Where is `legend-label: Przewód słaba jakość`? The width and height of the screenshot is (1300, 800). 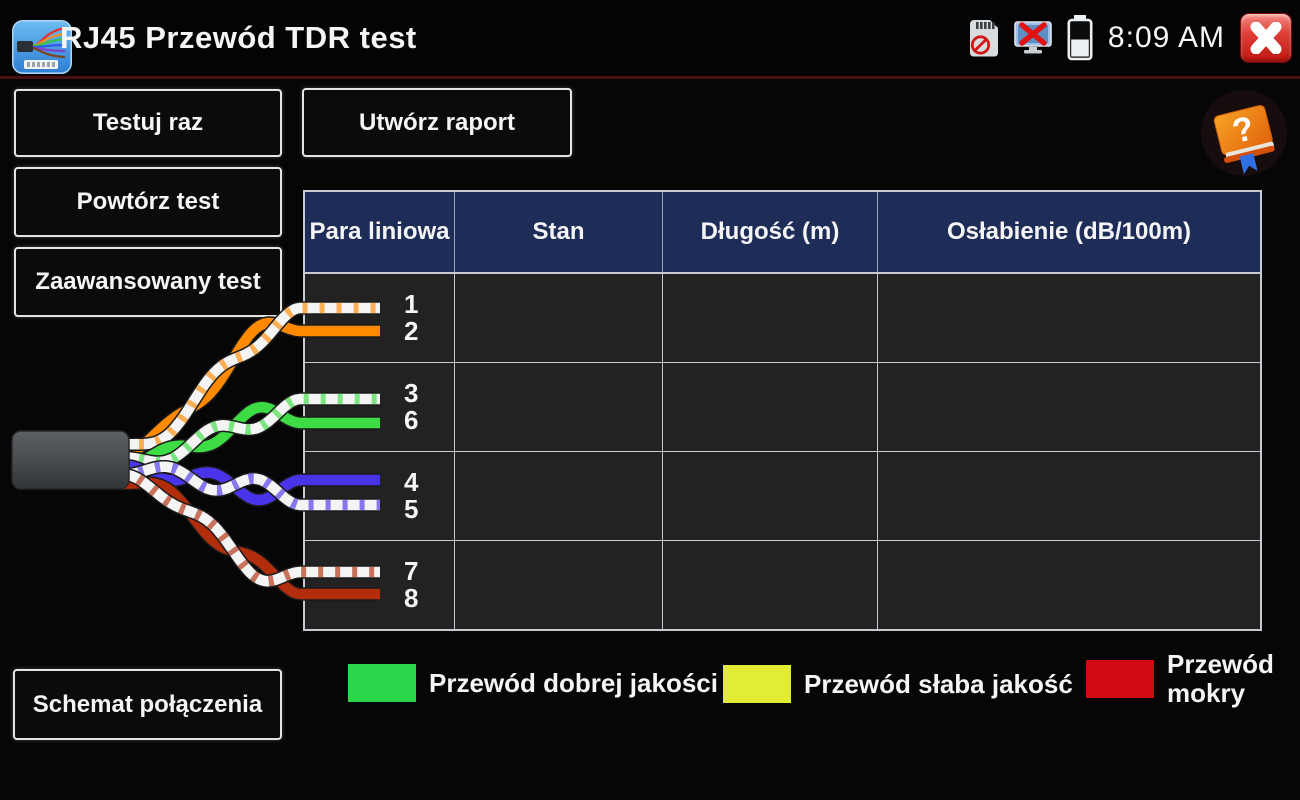
legend-label: Przewód słaba jakość is located at coordinates (938, 683).